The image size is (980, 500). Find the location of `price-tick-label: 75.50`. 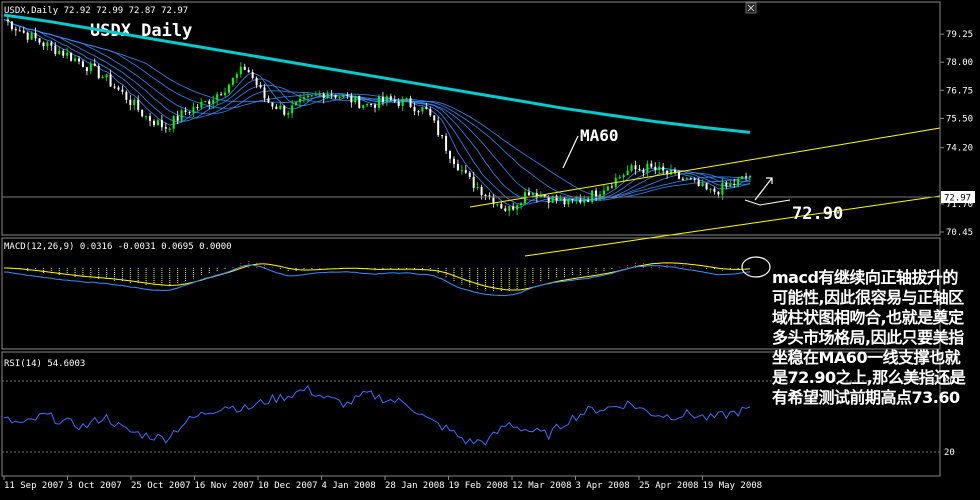

price-tick-label: 75.50 is located at coordinates (959, 119).